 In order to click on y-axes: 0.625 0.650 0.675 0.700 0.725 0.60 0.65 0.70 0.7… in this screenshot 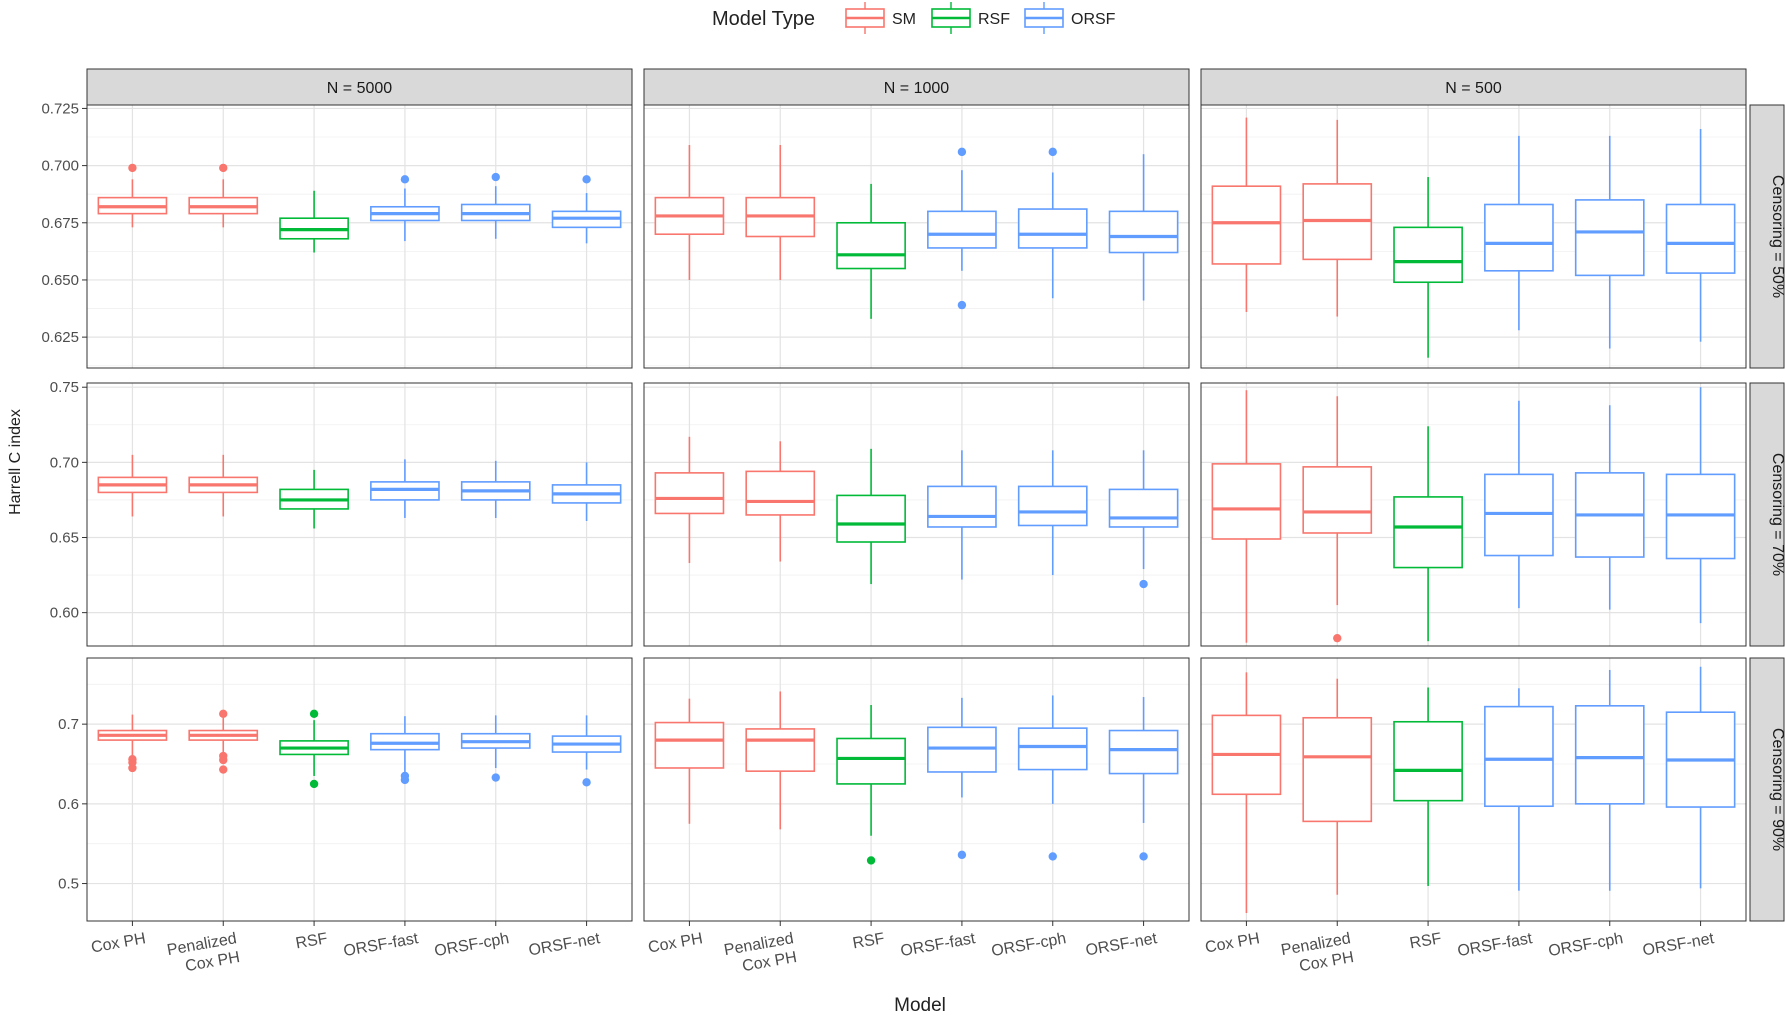, I will do `click(64, 496)`.